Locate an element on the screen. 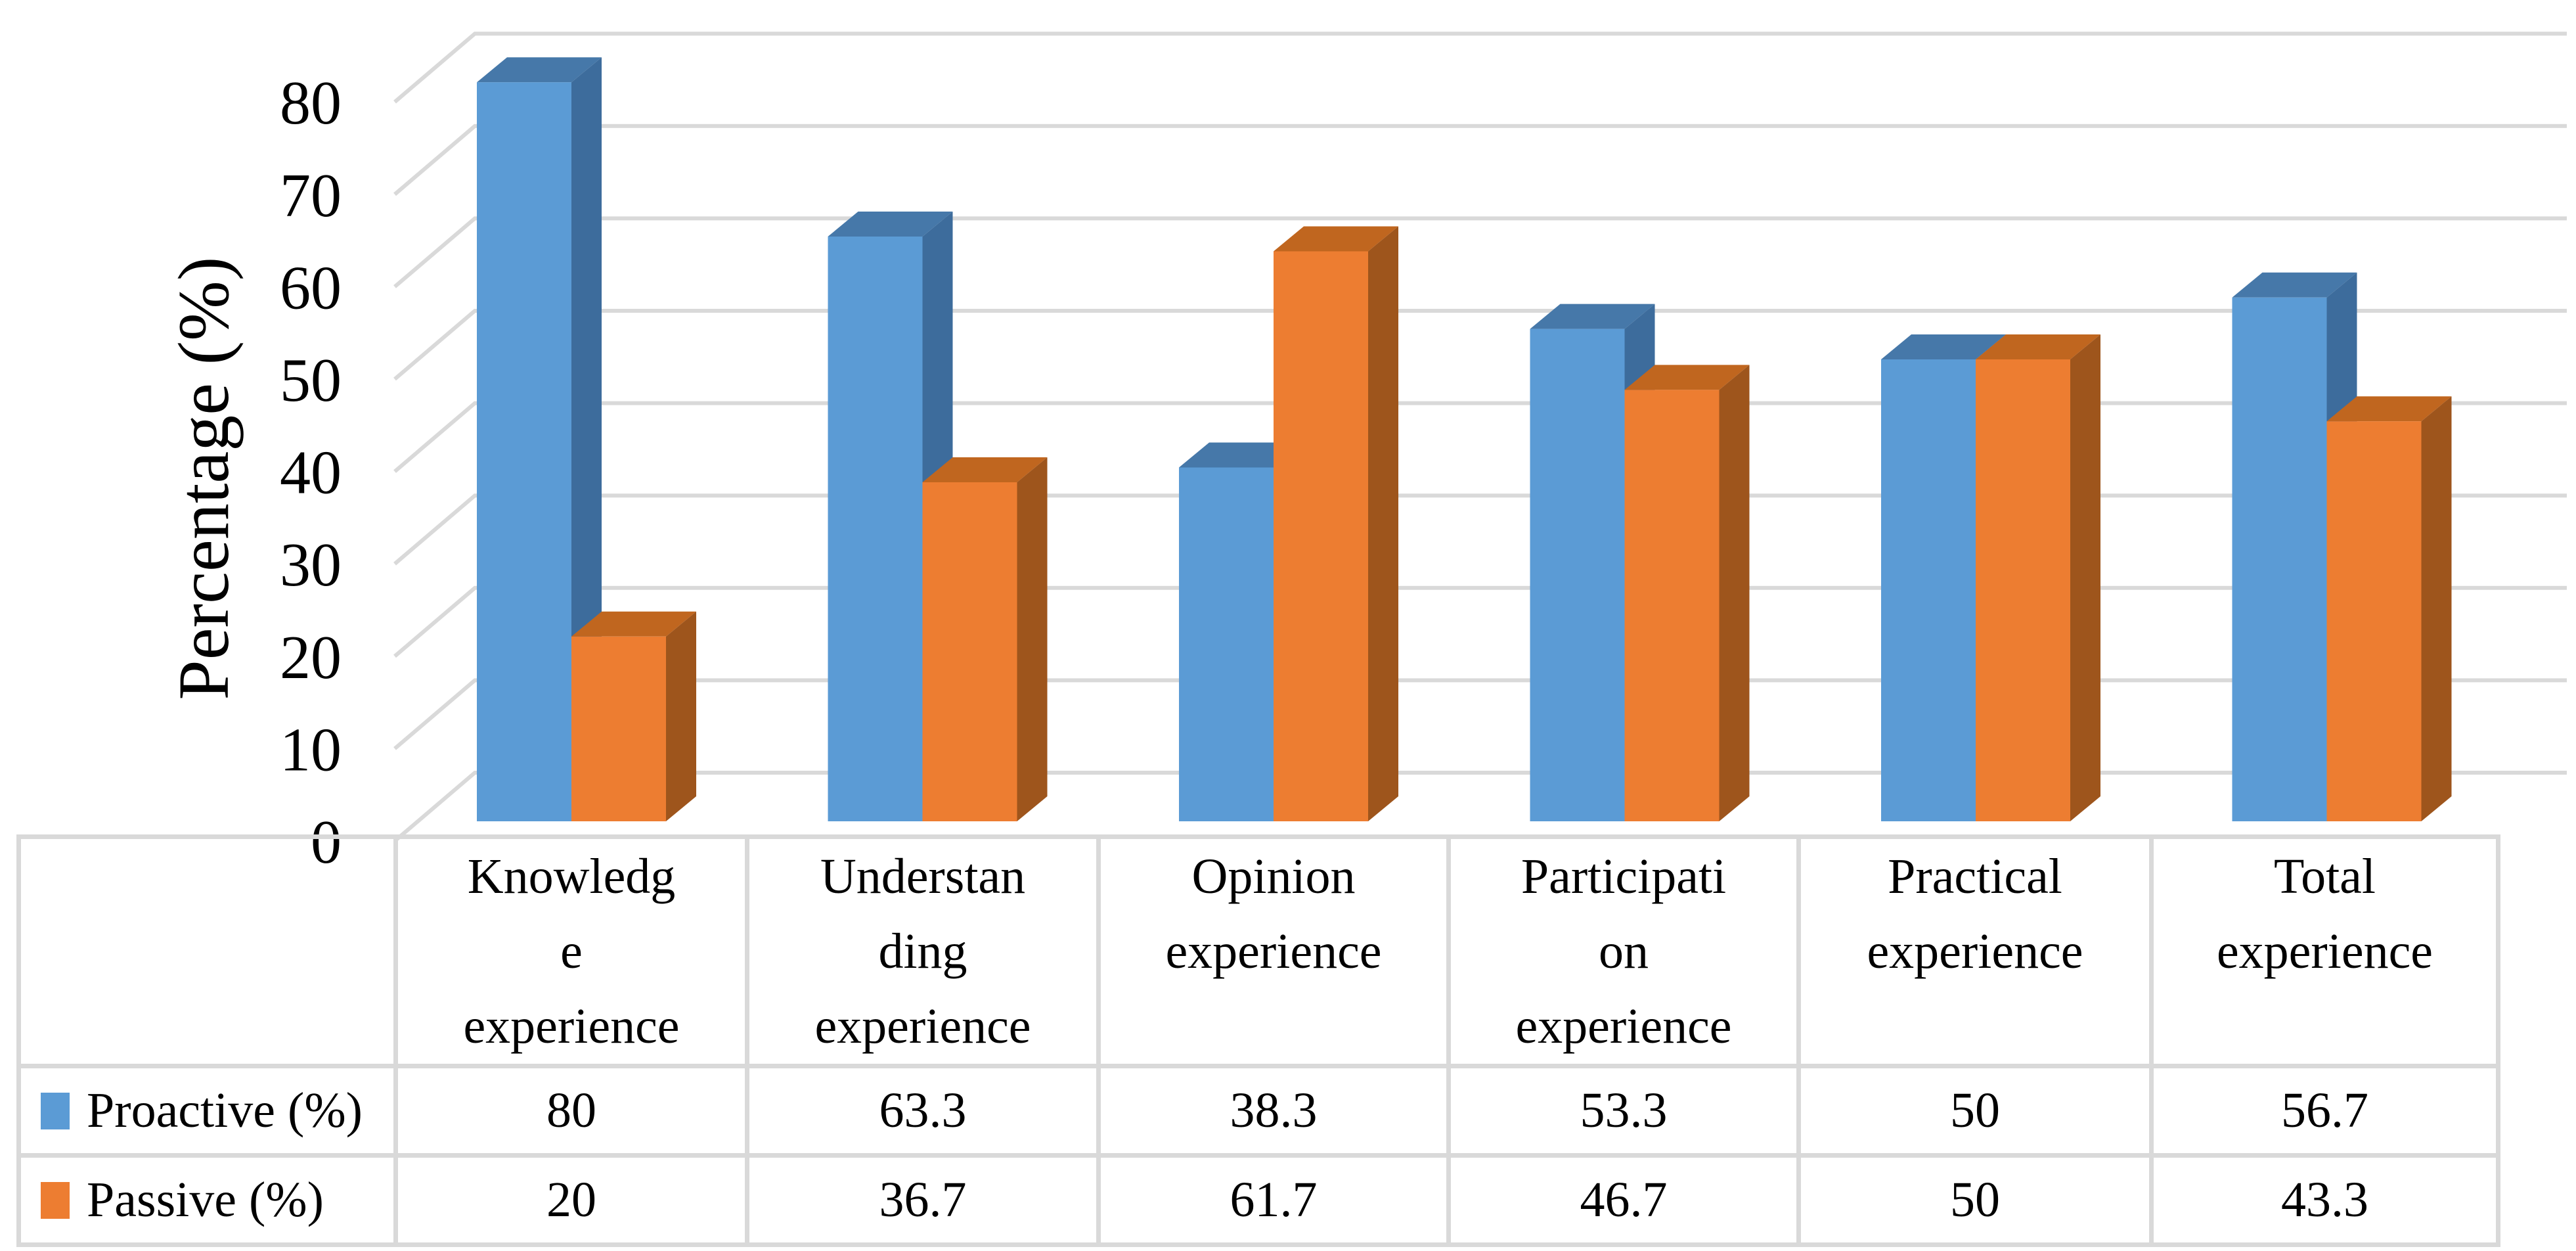 The height and width of the screenshot is (1251, 2576). y-axis-title: Percentage (%) is located at coordinates (204, 478).